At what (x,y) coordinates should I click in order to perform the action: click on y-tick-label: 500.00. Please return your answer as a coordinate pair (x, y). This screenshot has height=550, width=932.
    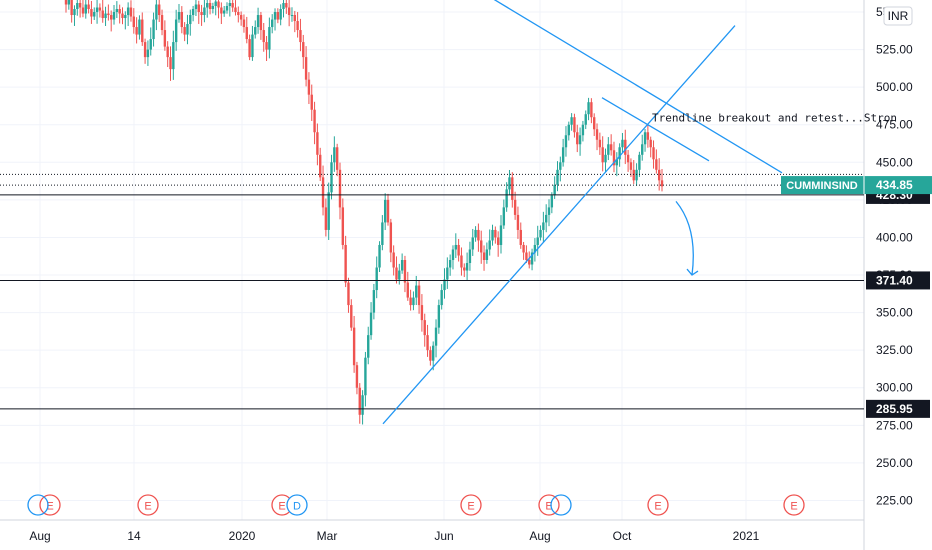
    Looking at the image, I should click on (894, 87).